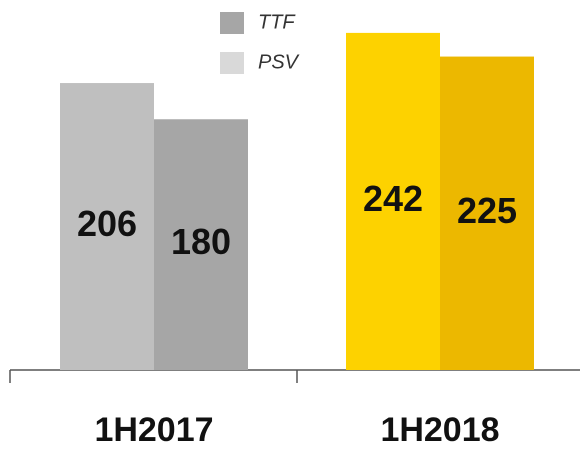 The image size is (580, 452). What do you see at coordinates (439, 430) in the screenshot?
I see `x-tick-label: 1H2018` at bounding box center [439, 430].